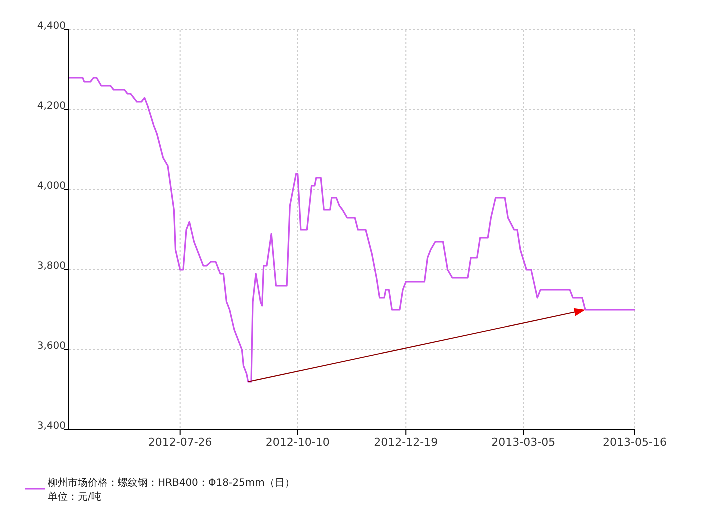 This screenshot has height=513, width=703. I want to click on x-tick-label: 2012-10-10, so click(298, 442).